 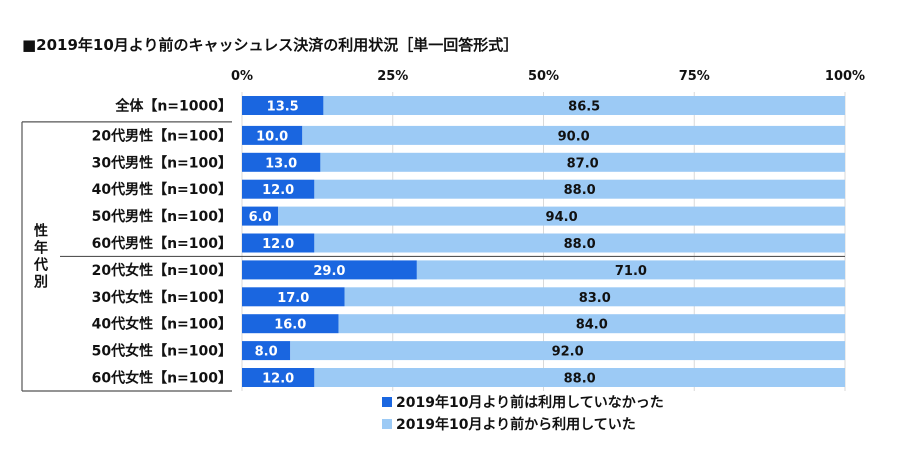 What do you see at coordinates (162, 270) in the screenshot?
I see `category-label: 20代女性【n=100】` at bounding box center [162, 270].